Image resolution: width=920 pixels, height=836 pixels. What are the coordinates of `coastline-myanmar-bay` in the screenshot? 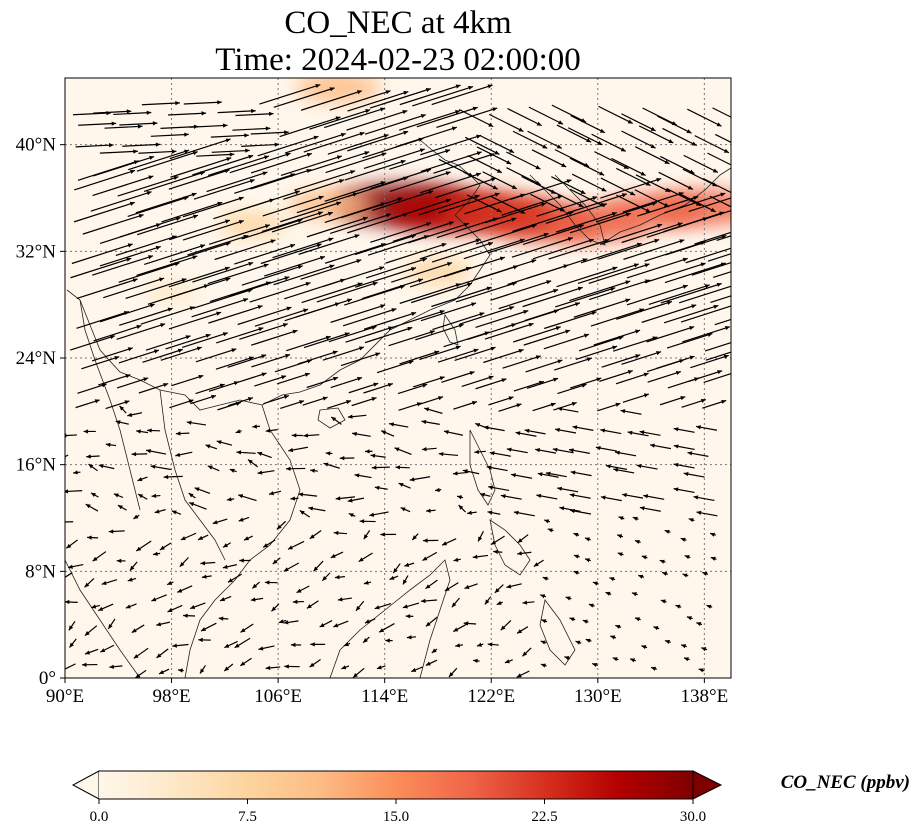 It's located at (110, 405).